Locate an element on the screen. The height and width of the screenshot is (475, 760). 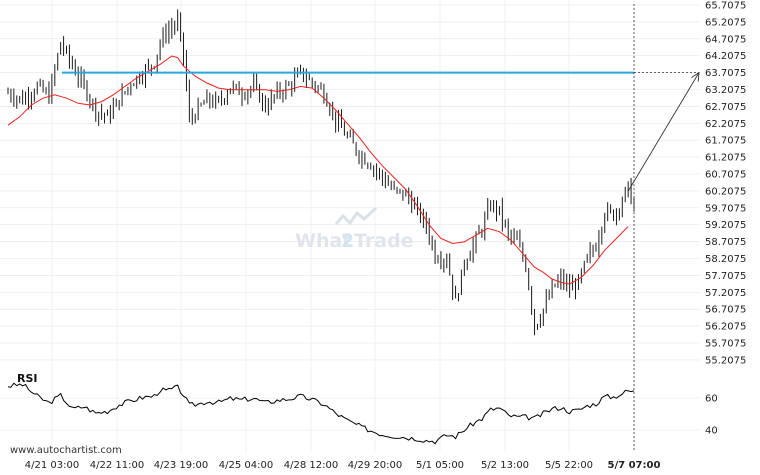
price-tick-label: 64.2075 is located at coordinates (725, 56).